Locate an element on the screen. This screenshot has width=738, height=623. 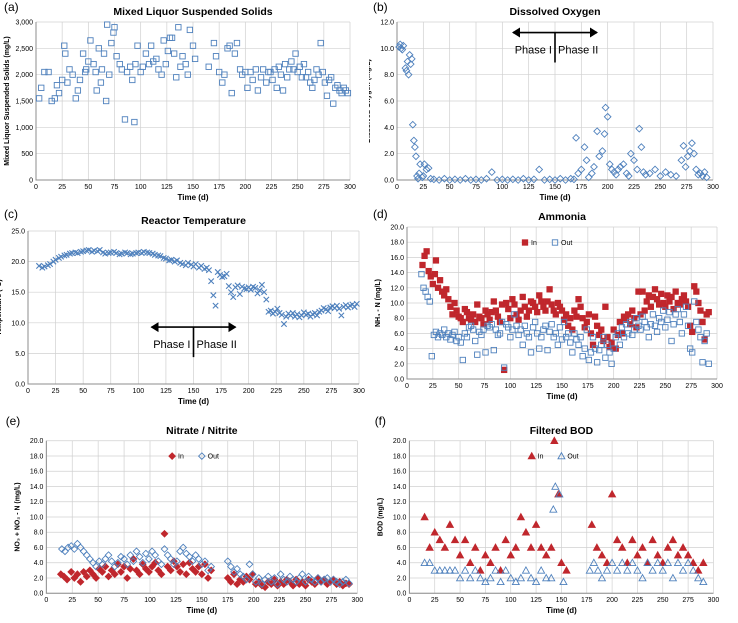
panel-letter: (c) is located at coordinates (11, 214).